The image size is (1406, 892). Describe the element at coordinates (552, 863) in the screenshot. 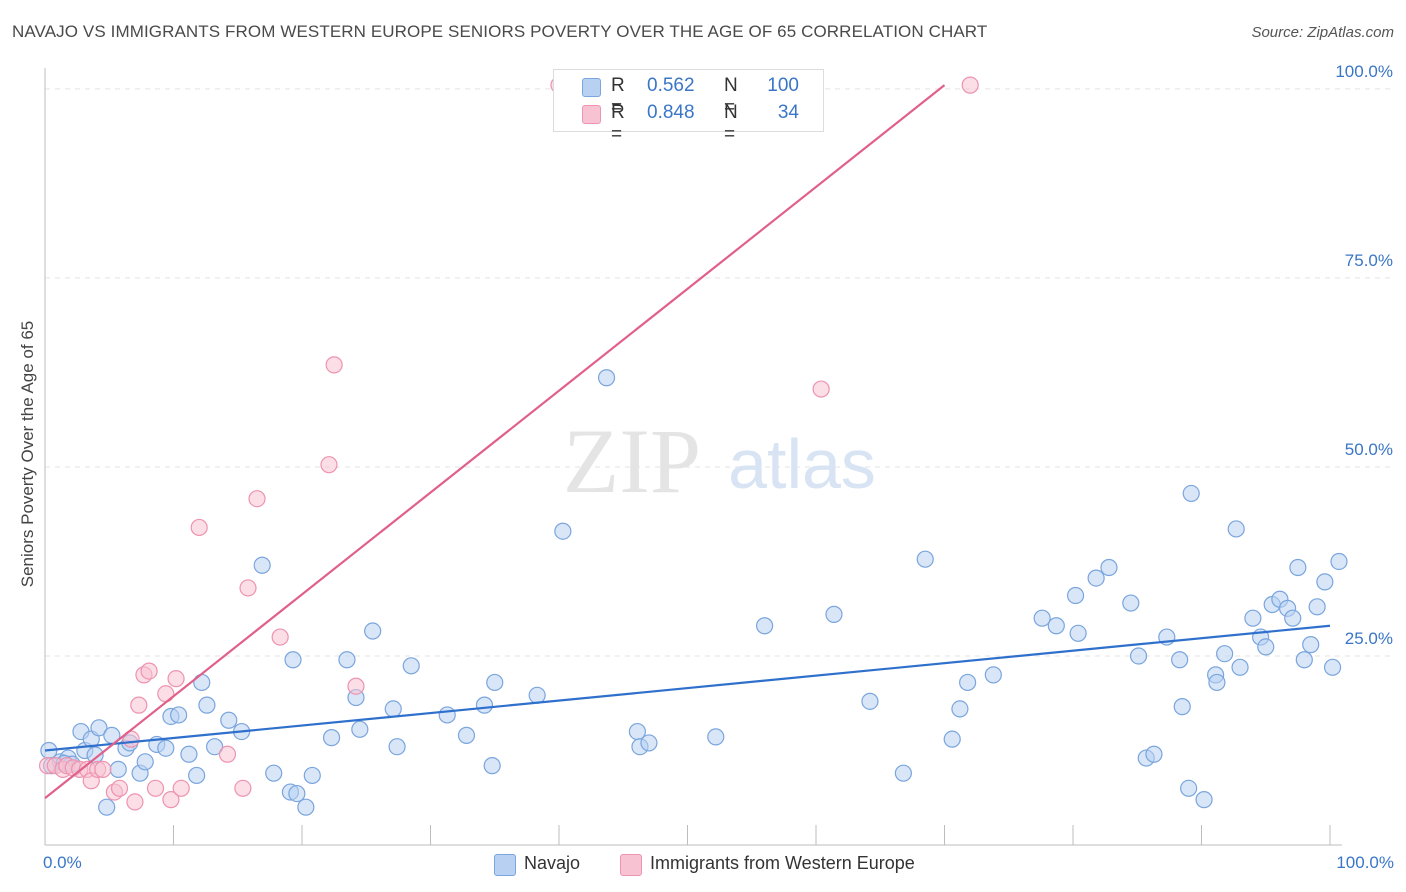

I see `legend-label-navajo: Navajo` at that location.